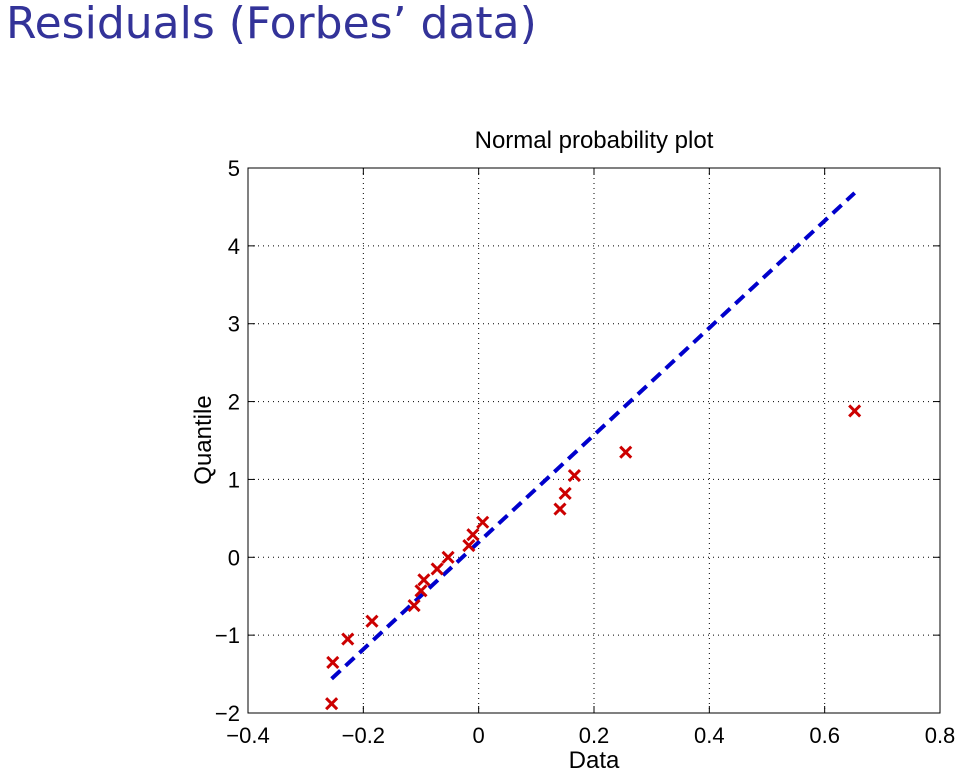  Describe the element at coordinates (271, 24) in the screenshot. I see `slide-title: Residuals (Forbes’ data)` at that location.